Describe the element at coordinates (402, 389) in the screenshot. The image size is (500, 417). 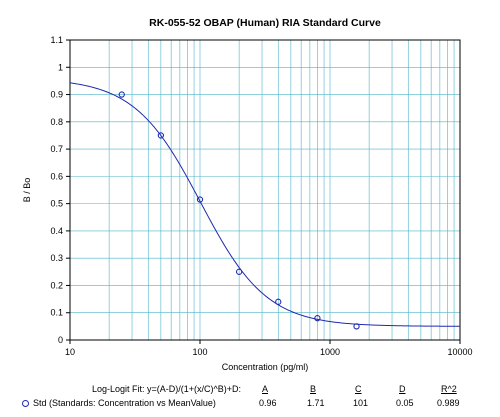
I see `legend-header-d: D` at that location.